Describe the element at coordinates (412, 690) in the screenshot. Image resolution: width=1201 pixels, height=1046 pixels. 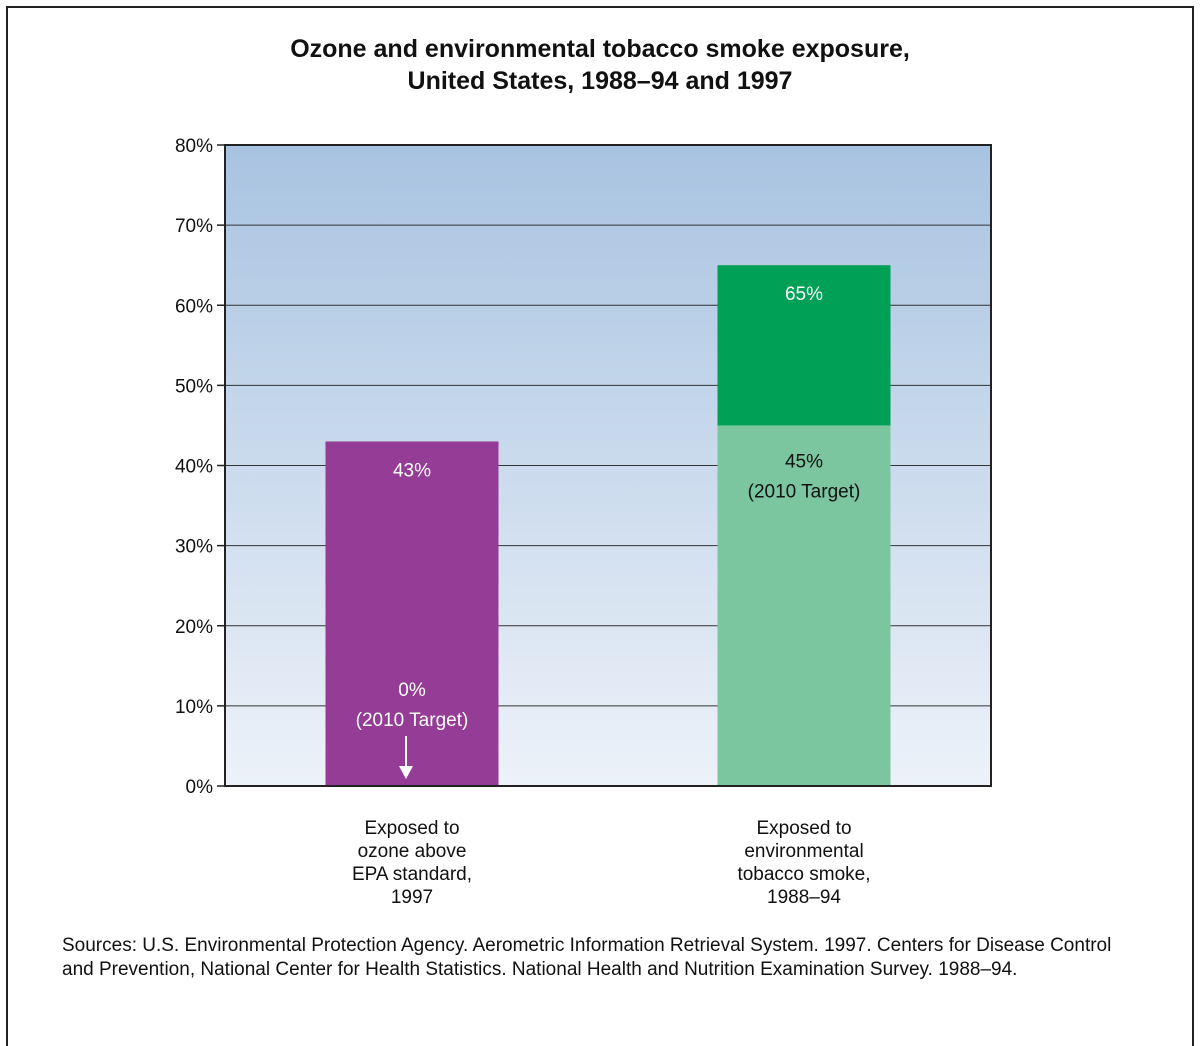
I see `target-label: 0%` at that location.